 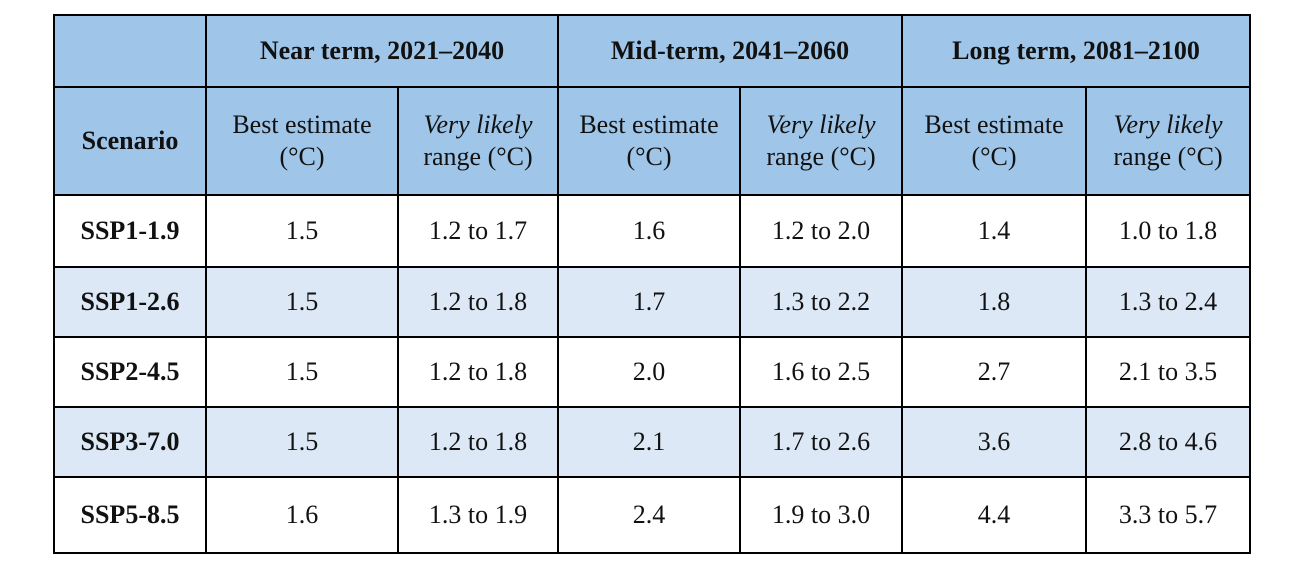 What do you see at coordinates (130, 51) in the screenshot?
I see `corner-cell` at bounding box center [130, 51].